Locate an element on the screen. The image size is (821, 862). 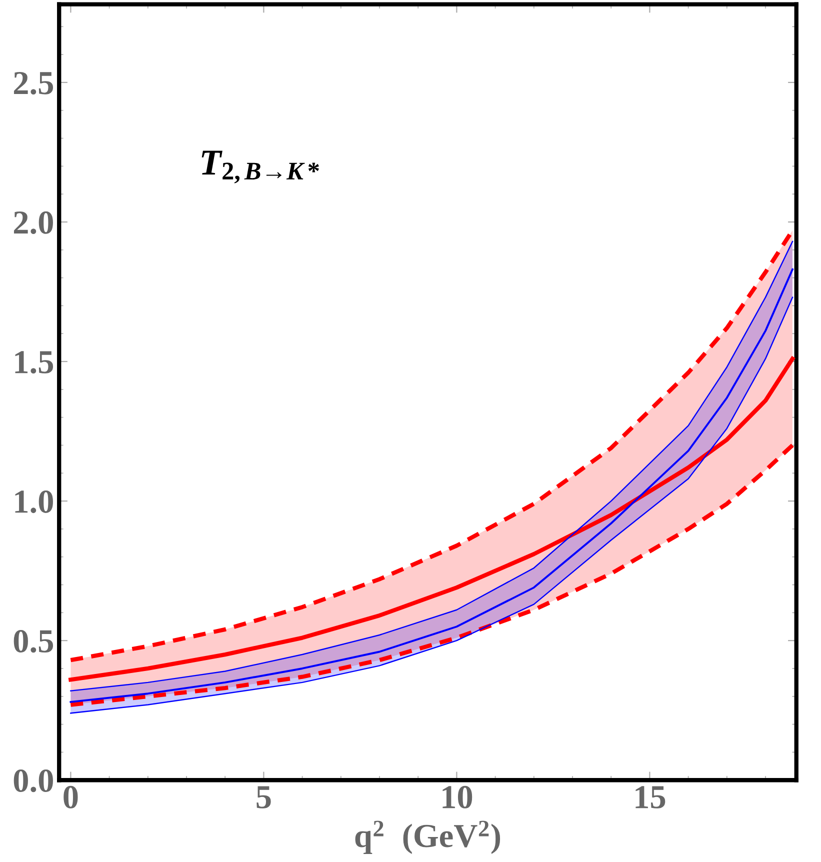
x-tick-label: 15 is located at coordinates (651, 797).